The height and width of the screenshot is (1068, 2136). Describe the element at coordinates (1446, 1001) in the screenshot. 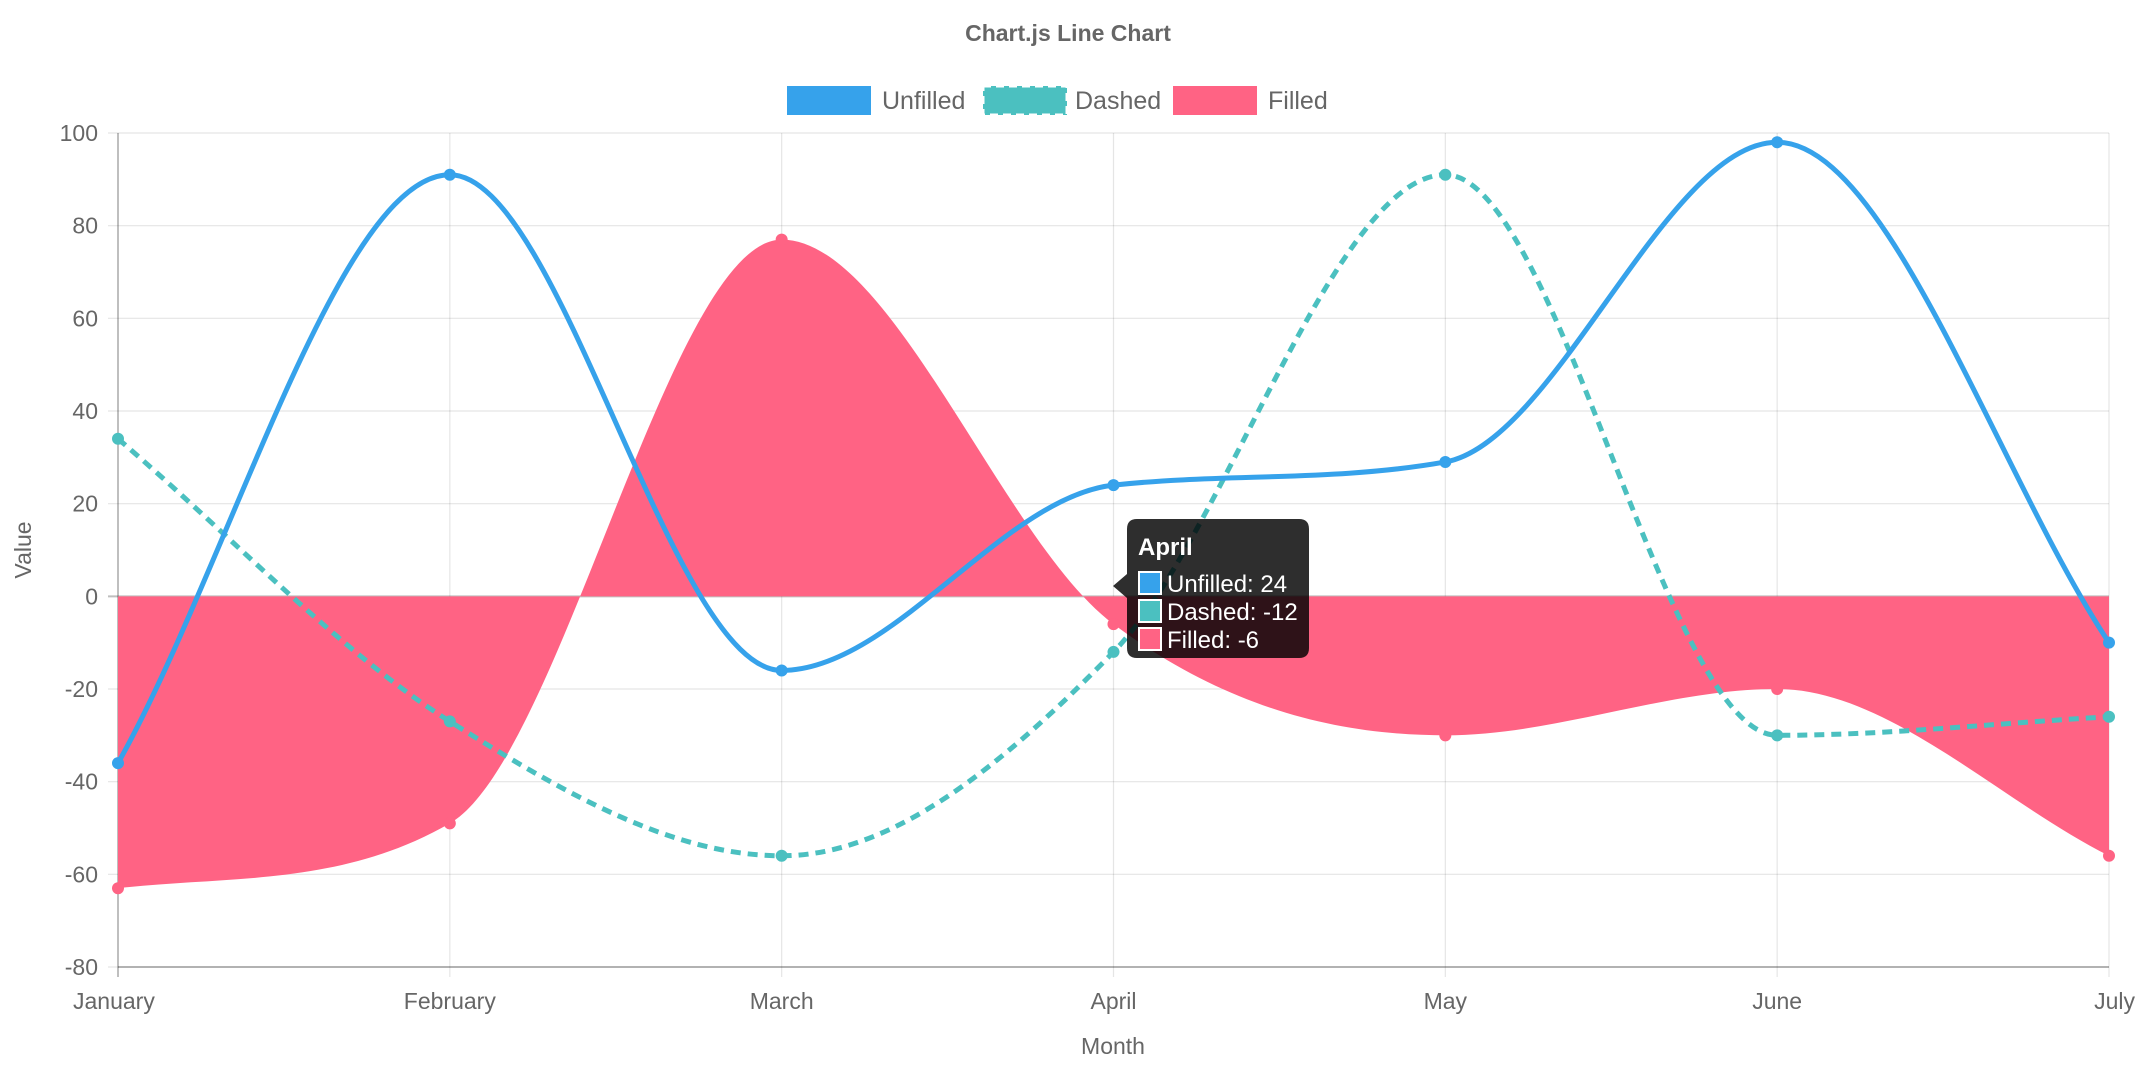

I see `x-tick-label: May` at that location.